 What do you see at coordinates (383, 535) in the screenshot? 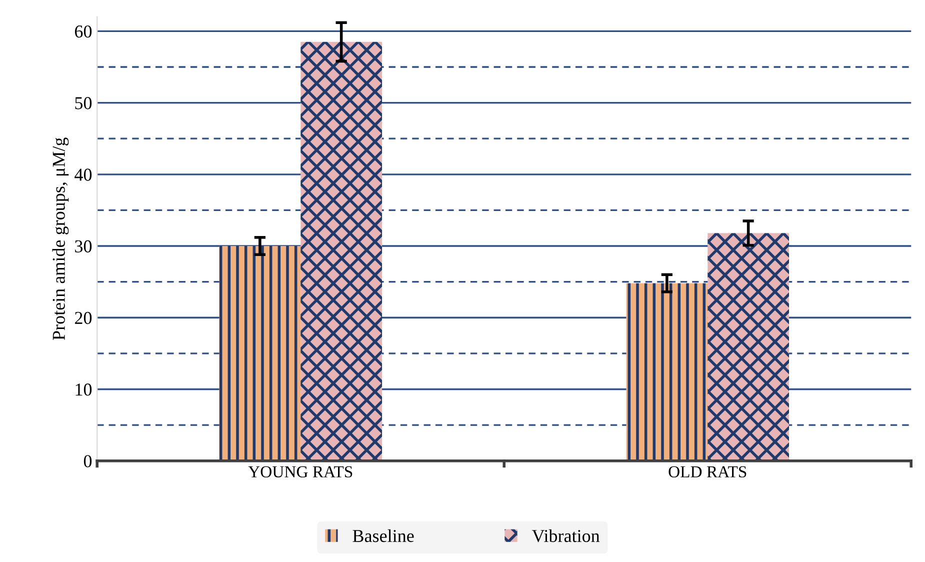
I see `legend-label: Baseline` at bounding box center [383, 535].